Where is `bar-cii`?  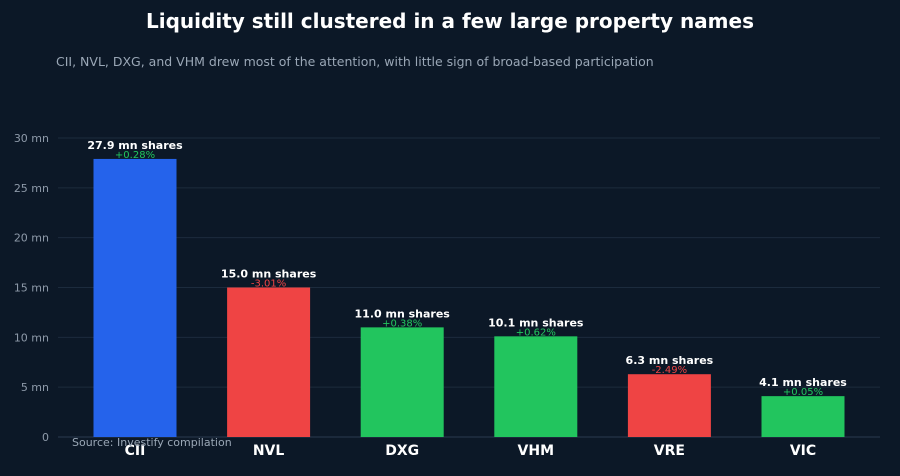 bar-cii is located at coordinates (135, 297).